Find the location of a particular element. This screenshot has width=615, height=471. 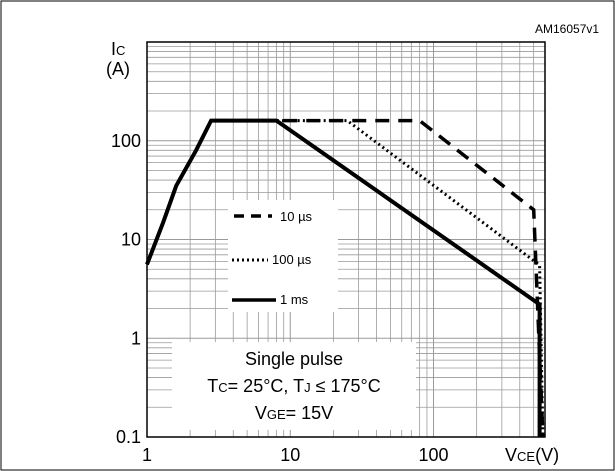

figure-id: AM16057v1 is located at coordinates (567, 29).